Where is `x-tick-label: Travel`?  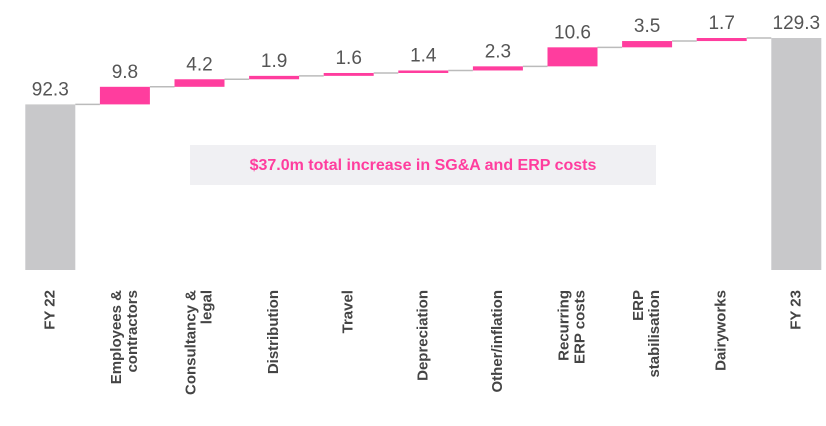 x-tick-label: Travel is located at coordinates (348, 311).